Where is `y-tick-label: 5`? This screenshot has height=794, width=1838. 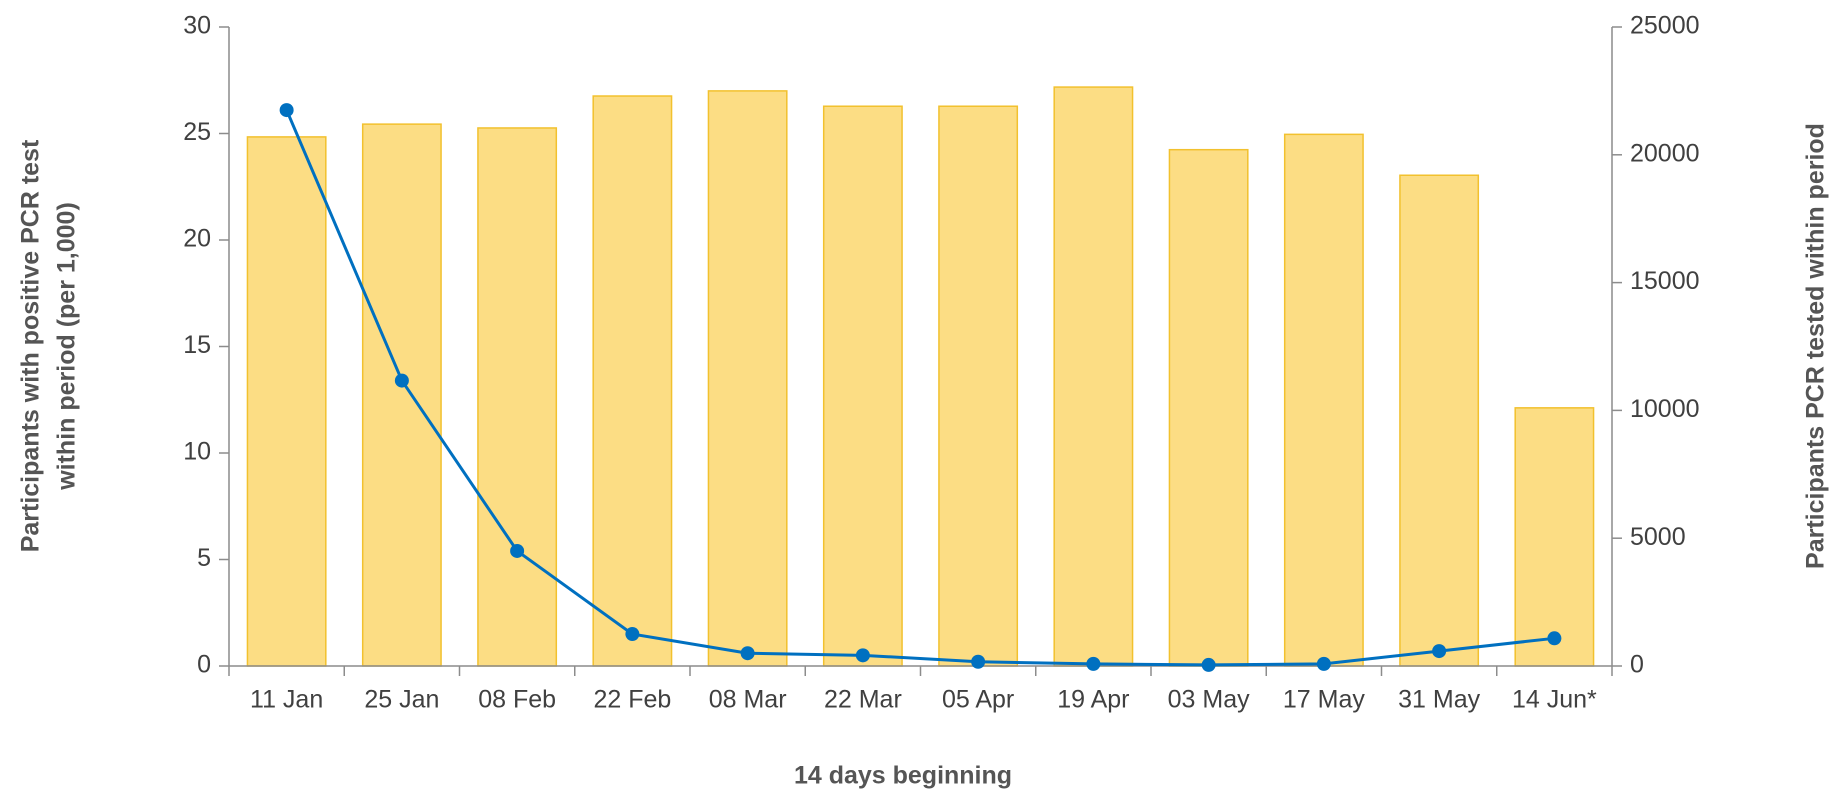
y-tick-label: 5 is located at coordinates (204, 558).